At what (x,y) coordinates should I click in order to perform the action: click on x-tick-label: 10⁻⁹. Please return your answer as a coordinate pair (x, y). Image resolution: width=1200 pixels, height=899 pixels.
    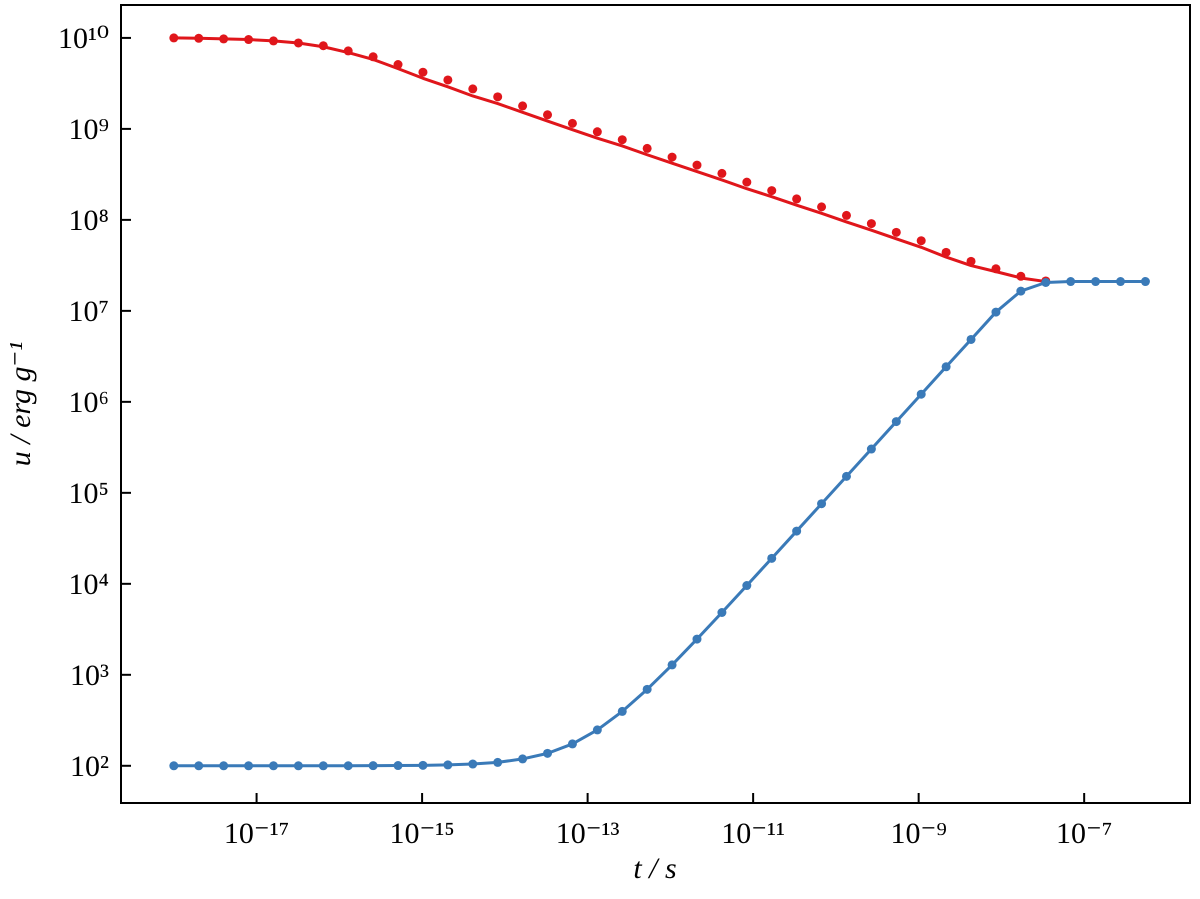
    Looking at the image, I should click on (919, 833).